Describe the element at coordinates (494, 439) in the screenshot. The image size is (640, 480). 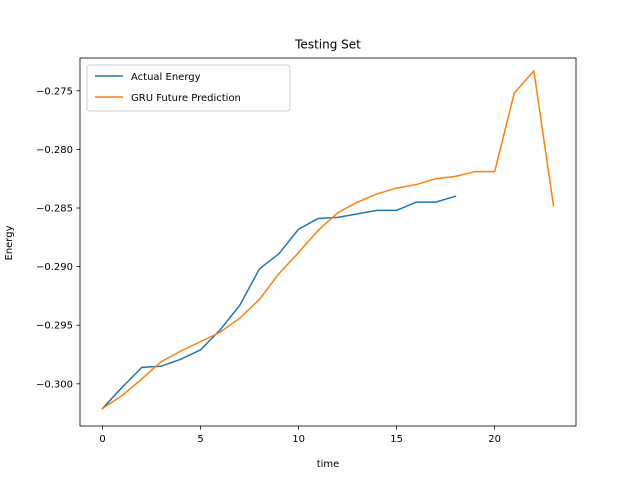
I see `x-tick-label: 20` at that location.